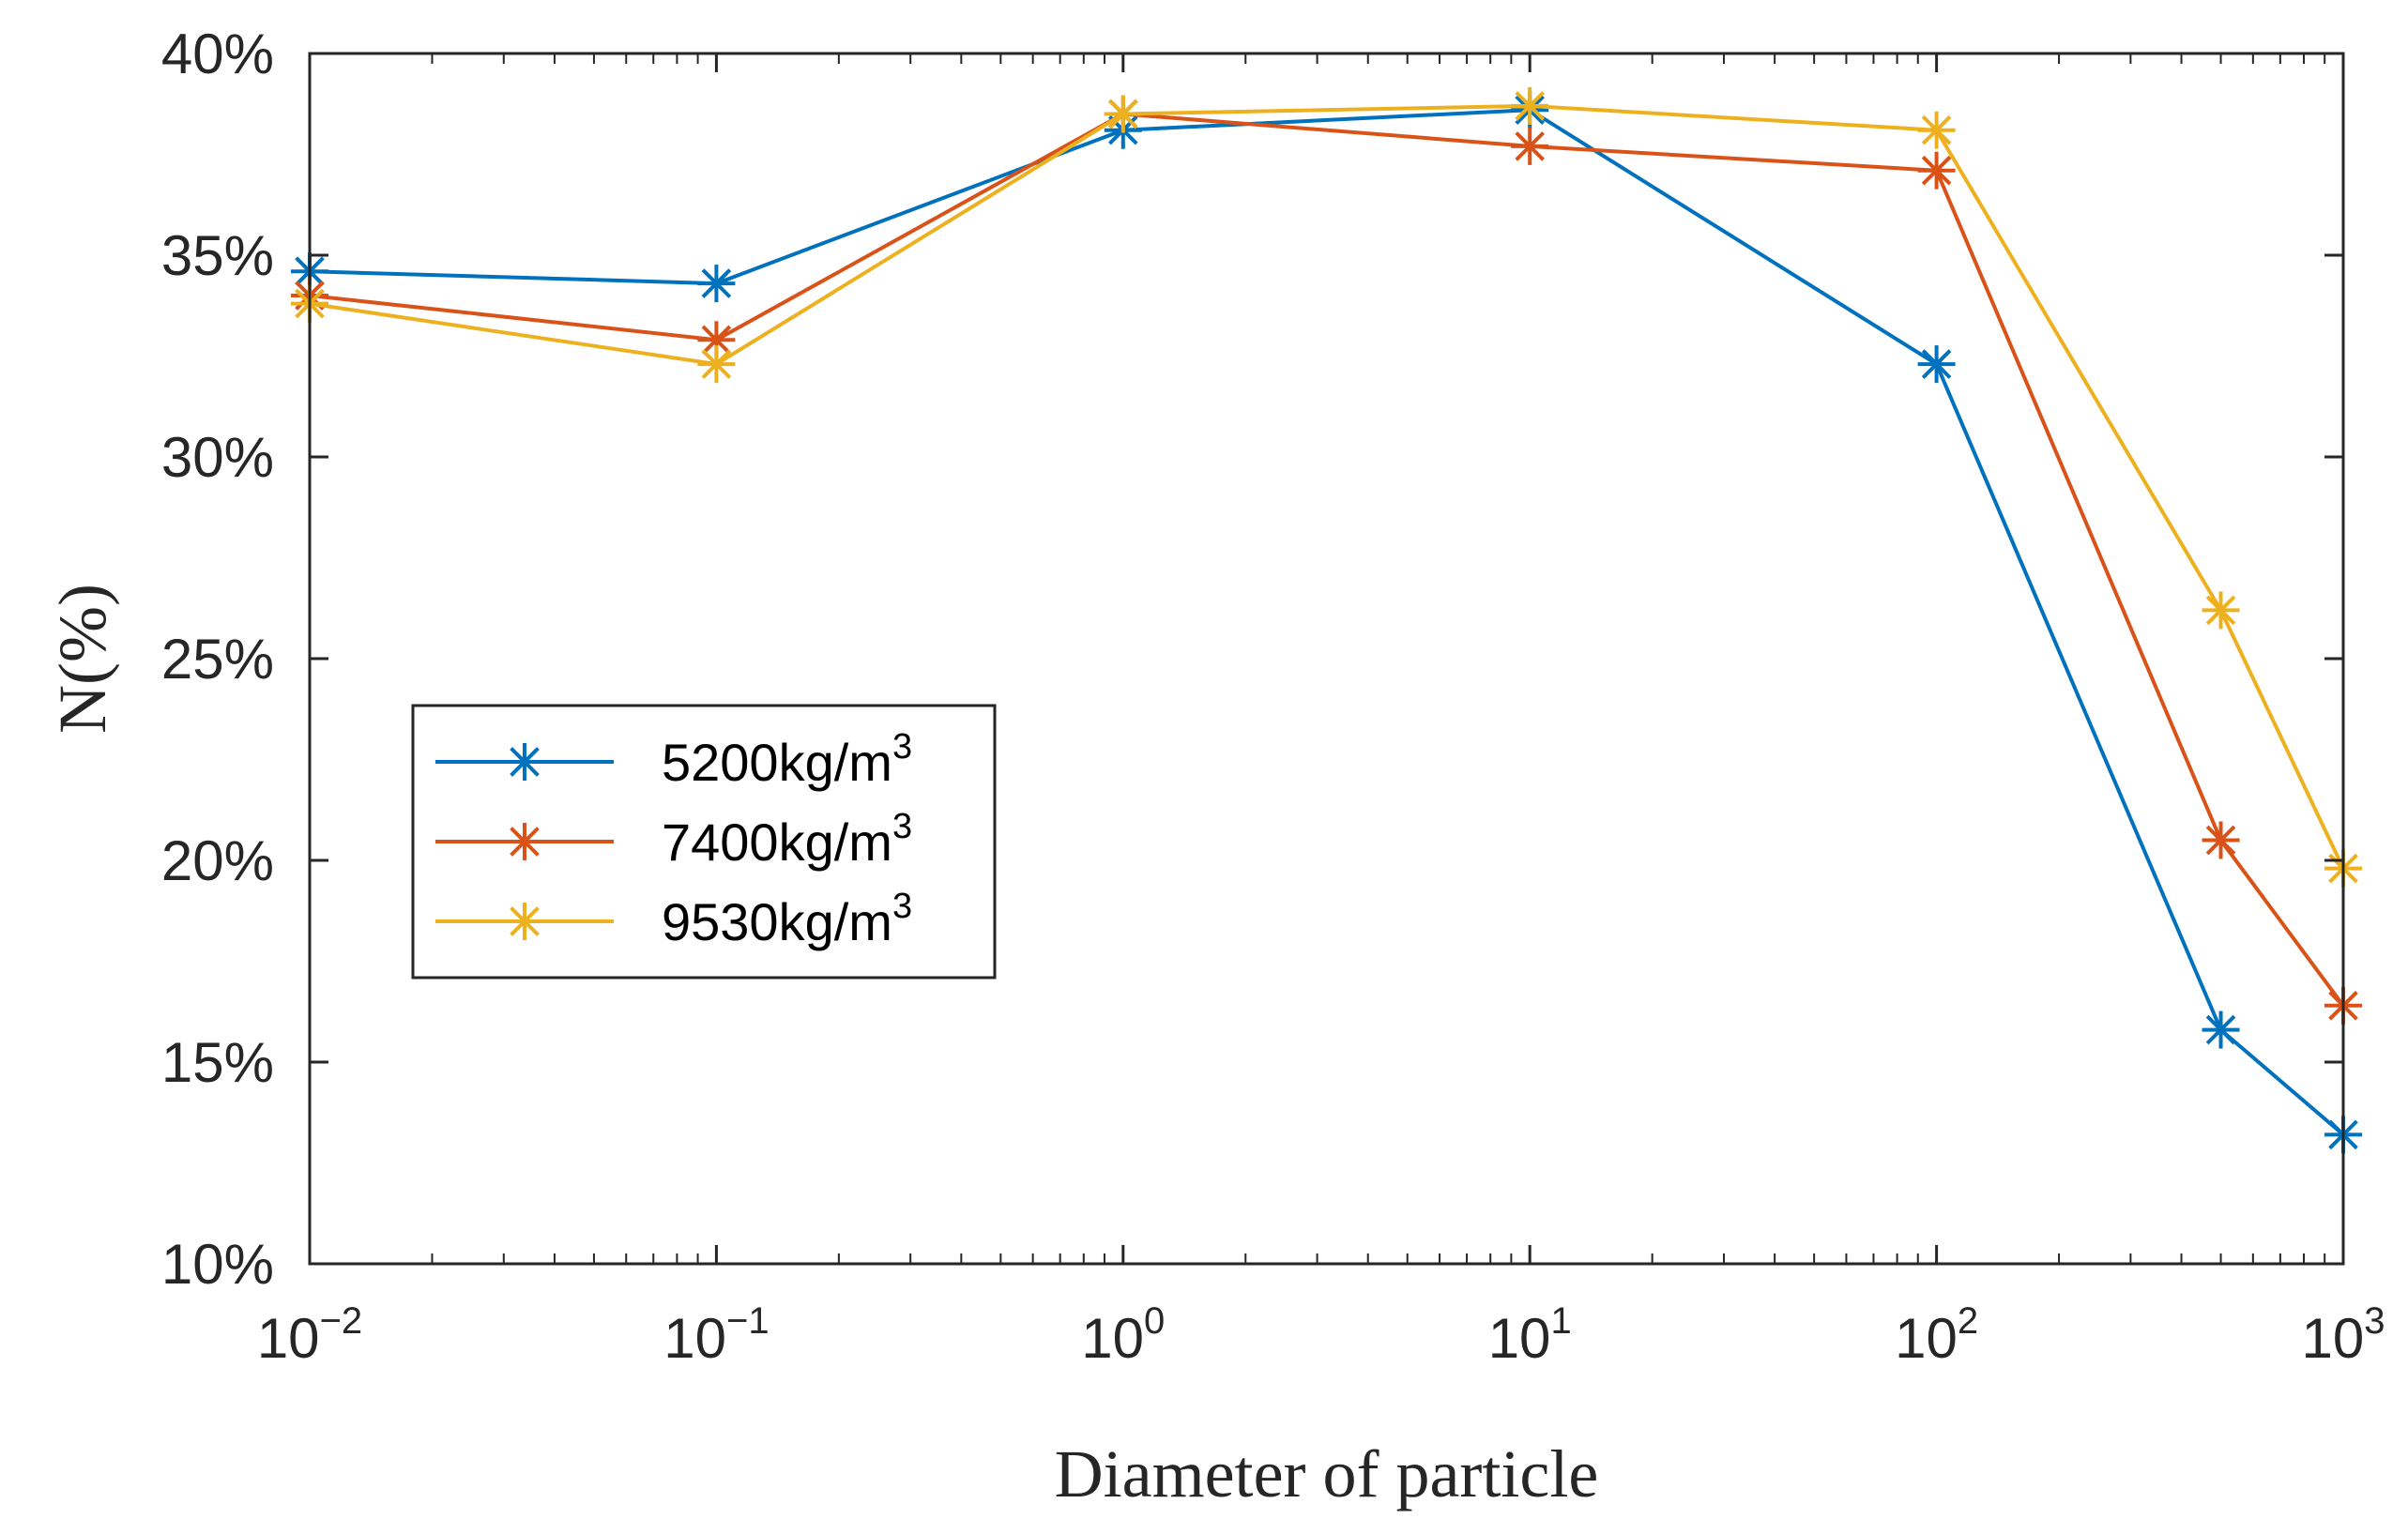 This screenshot has width=2408, height=1534. I want to click on legend: 5200kg/m3 7400kg/m3 9530kg/m3, so click(704, 842).